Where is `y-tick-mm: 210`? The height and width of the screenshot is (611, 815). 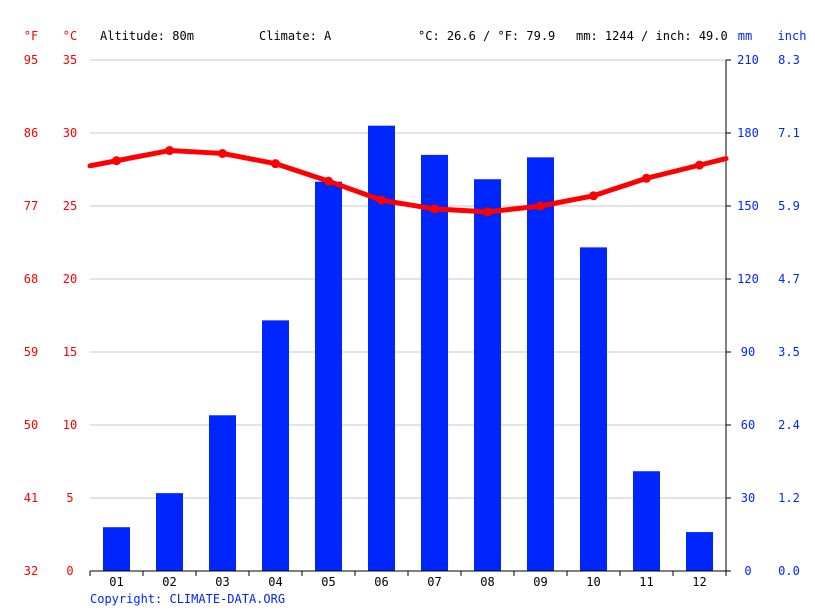
y-tick-mm: 210 is located at coordinates (748, 60).